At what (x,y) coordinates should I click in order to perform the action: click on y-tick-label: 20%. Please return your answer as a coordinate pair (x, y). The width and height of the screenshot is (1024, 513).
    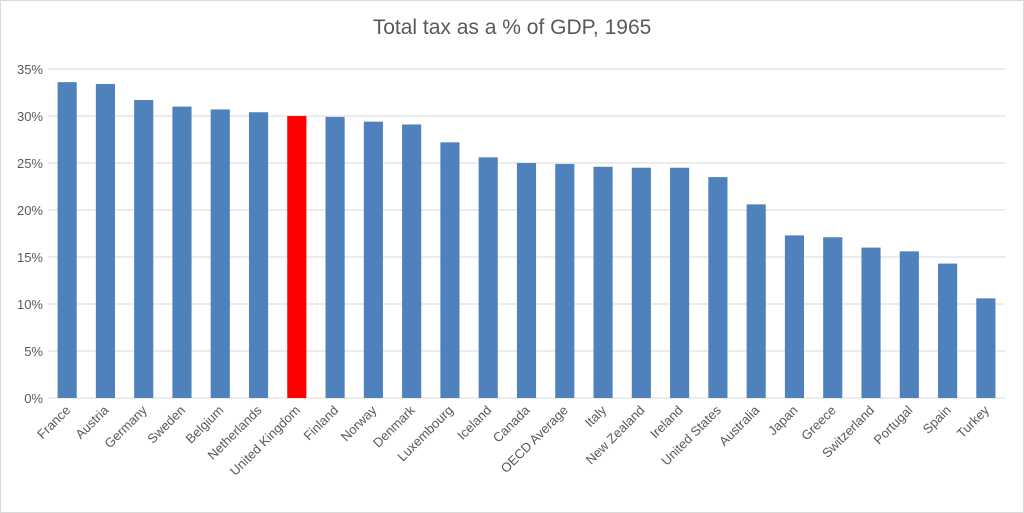
    Looking at the image, I should click on (30, 210).